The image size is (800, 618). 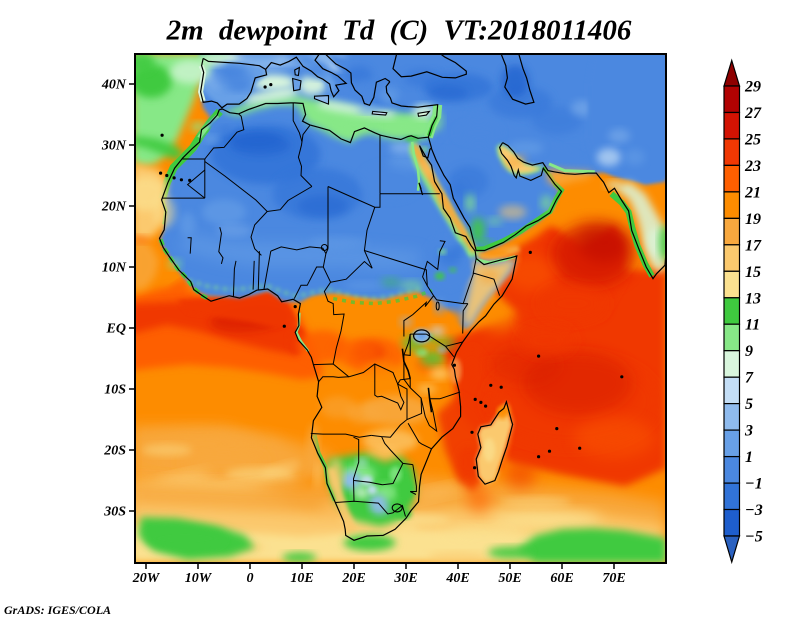 What do you see at coordinates (405, 578) in the screenshot?
I see `svg-text: 30E` at bounding box center [405, 578].